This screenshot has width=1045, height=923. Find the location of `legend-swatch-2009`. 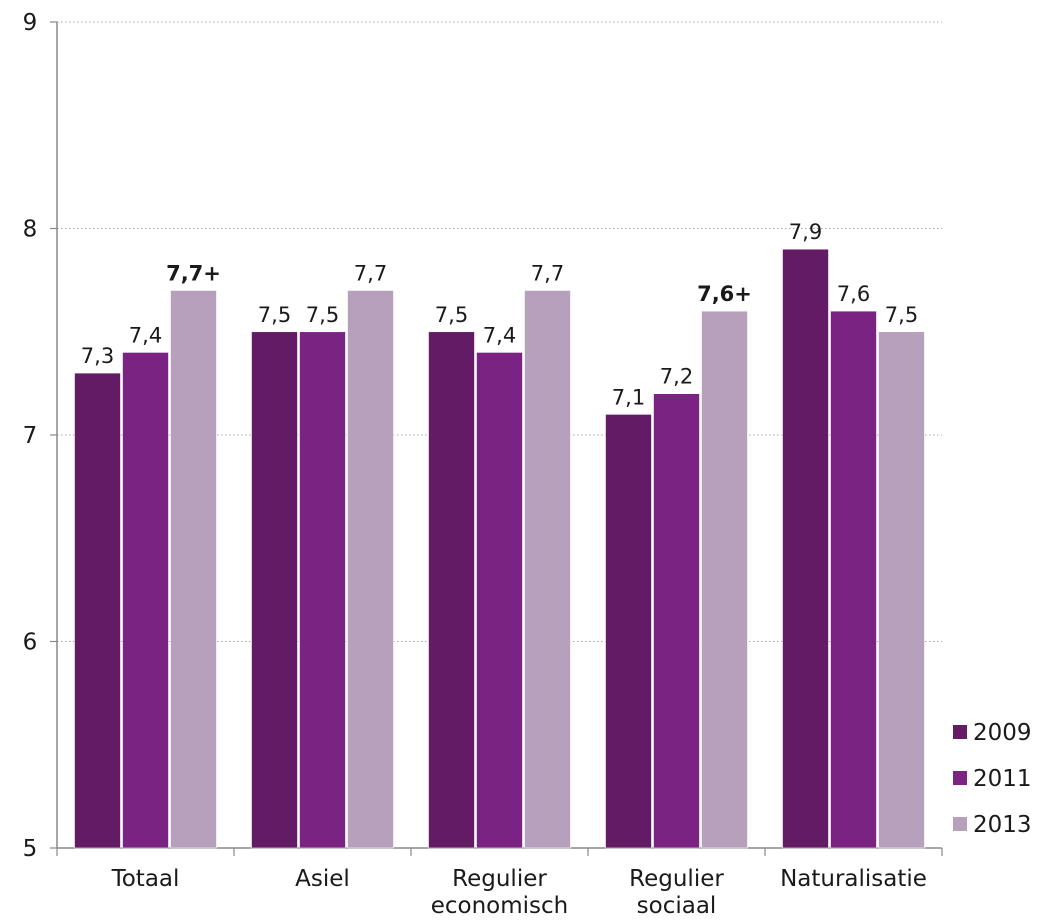

legend-swatch-2009 is located at coordinates (960, 732).